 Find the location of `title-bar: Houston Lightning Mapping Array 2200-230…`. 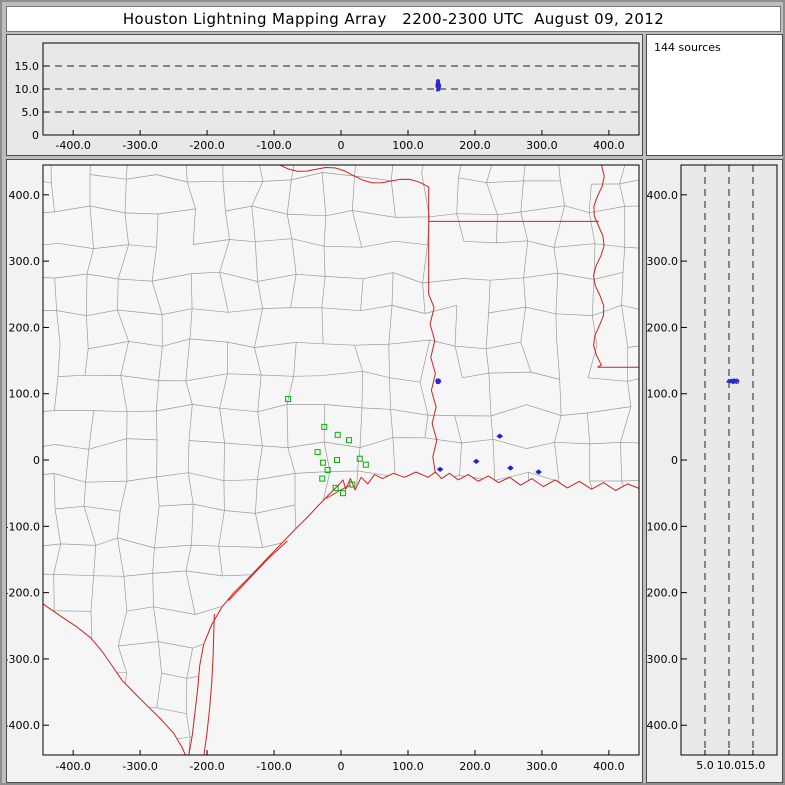

title-bar: Houston Lightning Mapping Array 2200-230… is located at coordinates (393, 19).